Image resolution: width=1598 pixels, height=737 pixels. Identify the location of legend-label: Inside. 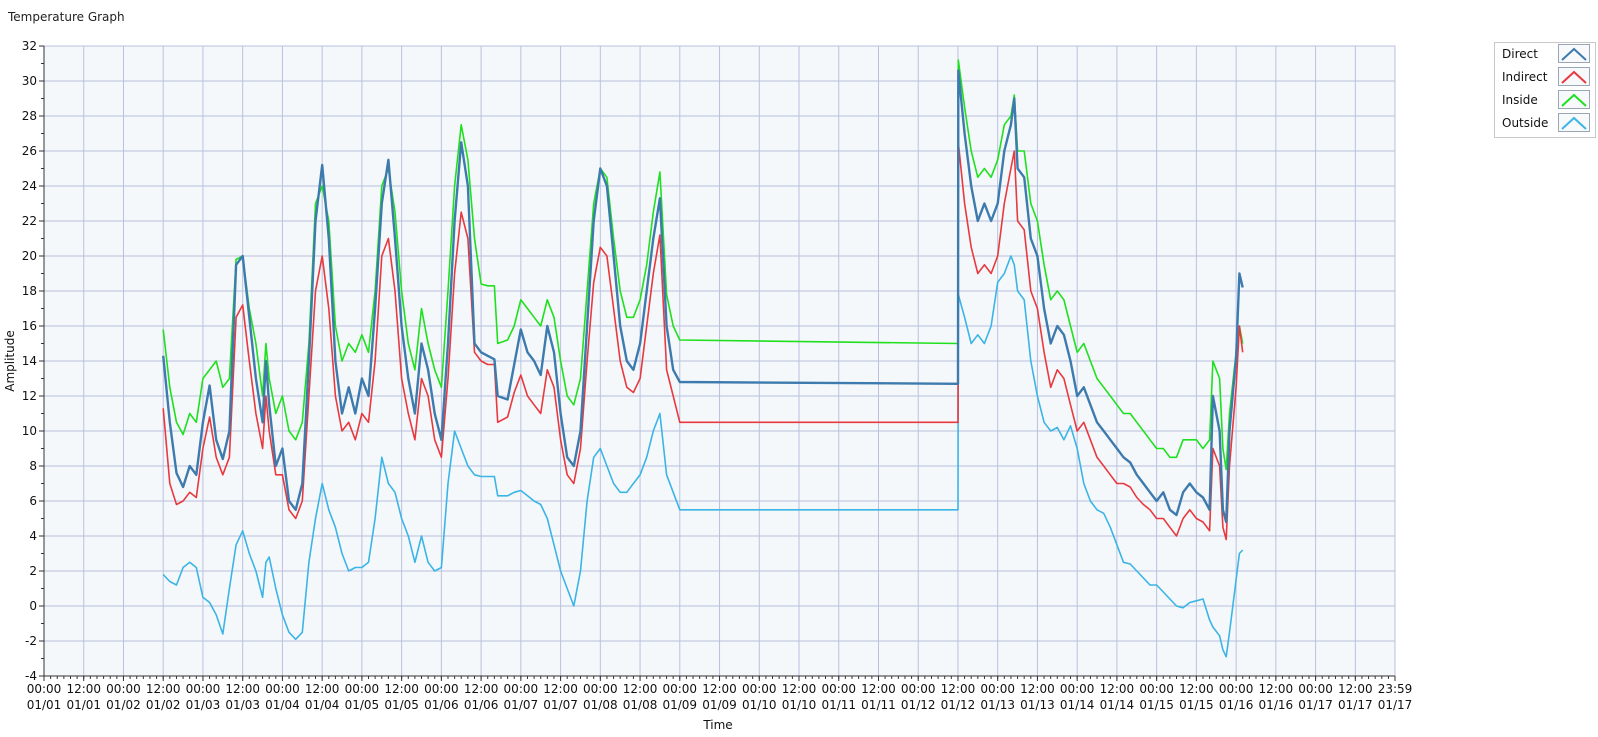
(1520, 100).